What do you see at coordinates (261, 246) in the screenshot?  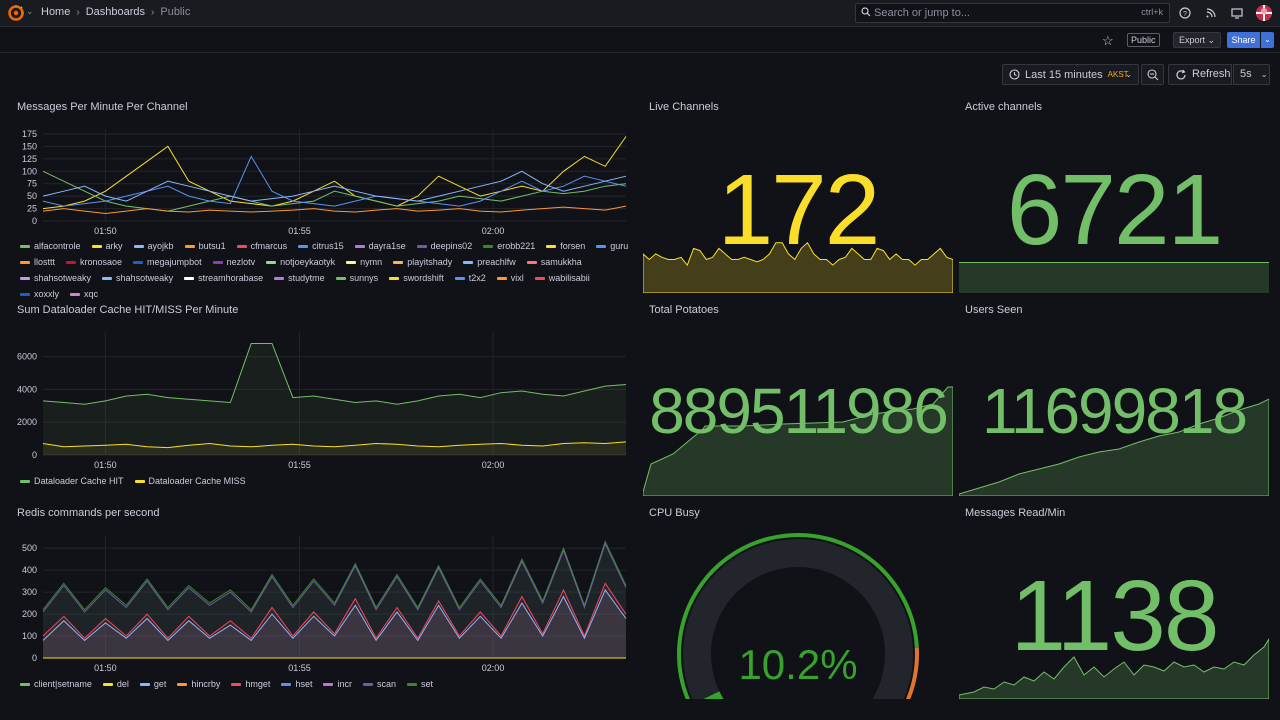 I see `legend-item: cfmarcus` at bounding box center [261, 246].